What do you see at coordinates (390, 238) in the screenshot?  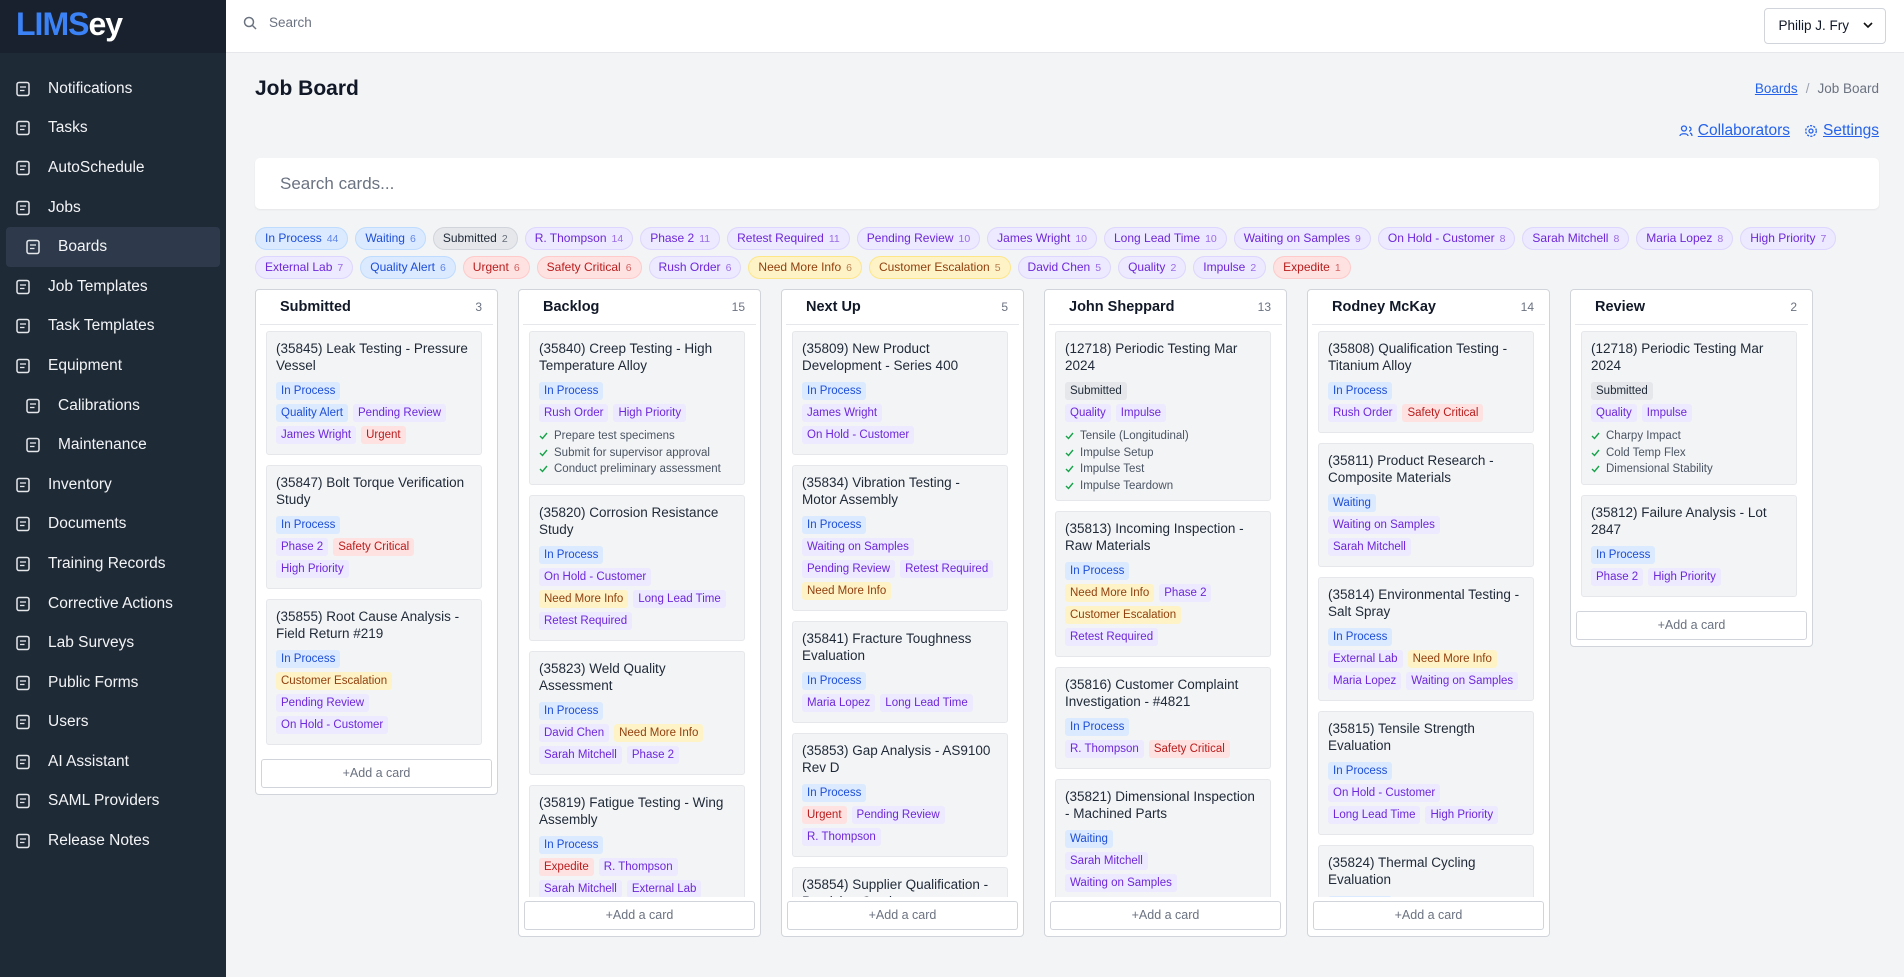 I see `filter-chip: Waiting6` at bounding box center [390, 238].